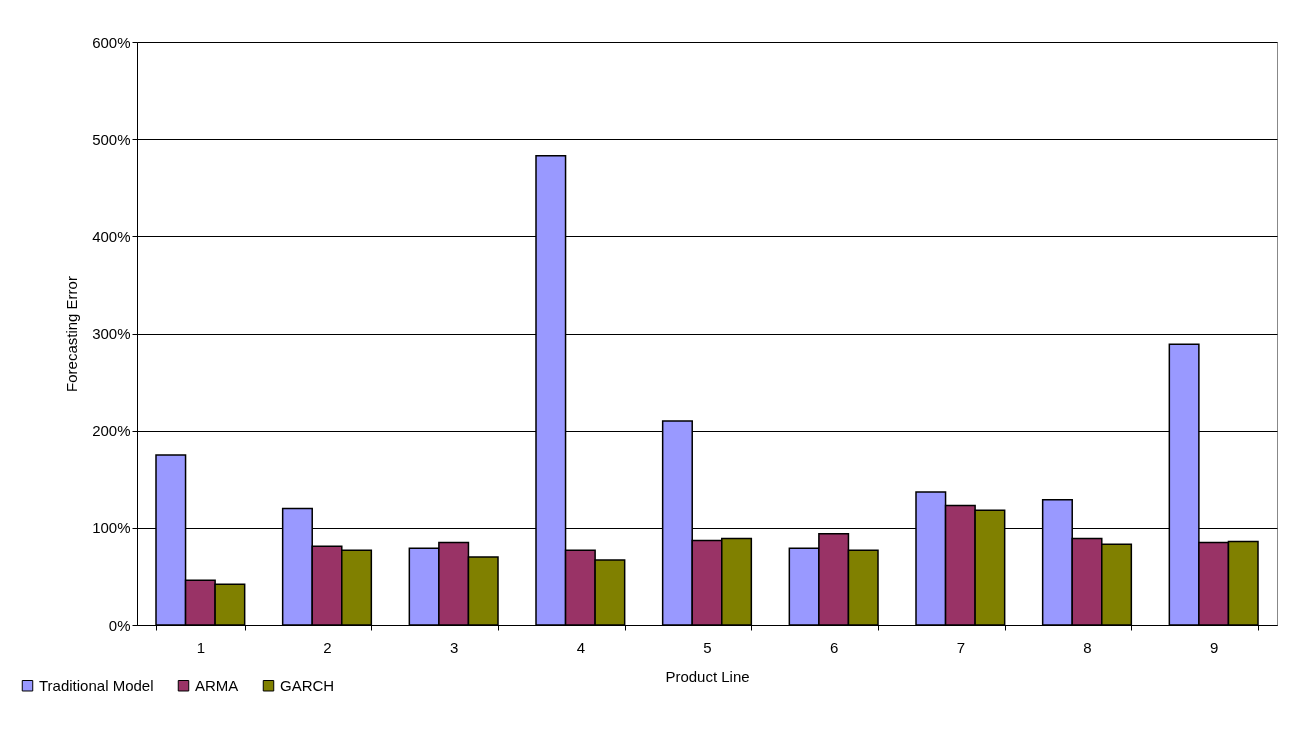  What do you see at coordinates (111, 333) in the screenshot?
I see `y-tick-label: 300%` at bounding box center [111, 333].